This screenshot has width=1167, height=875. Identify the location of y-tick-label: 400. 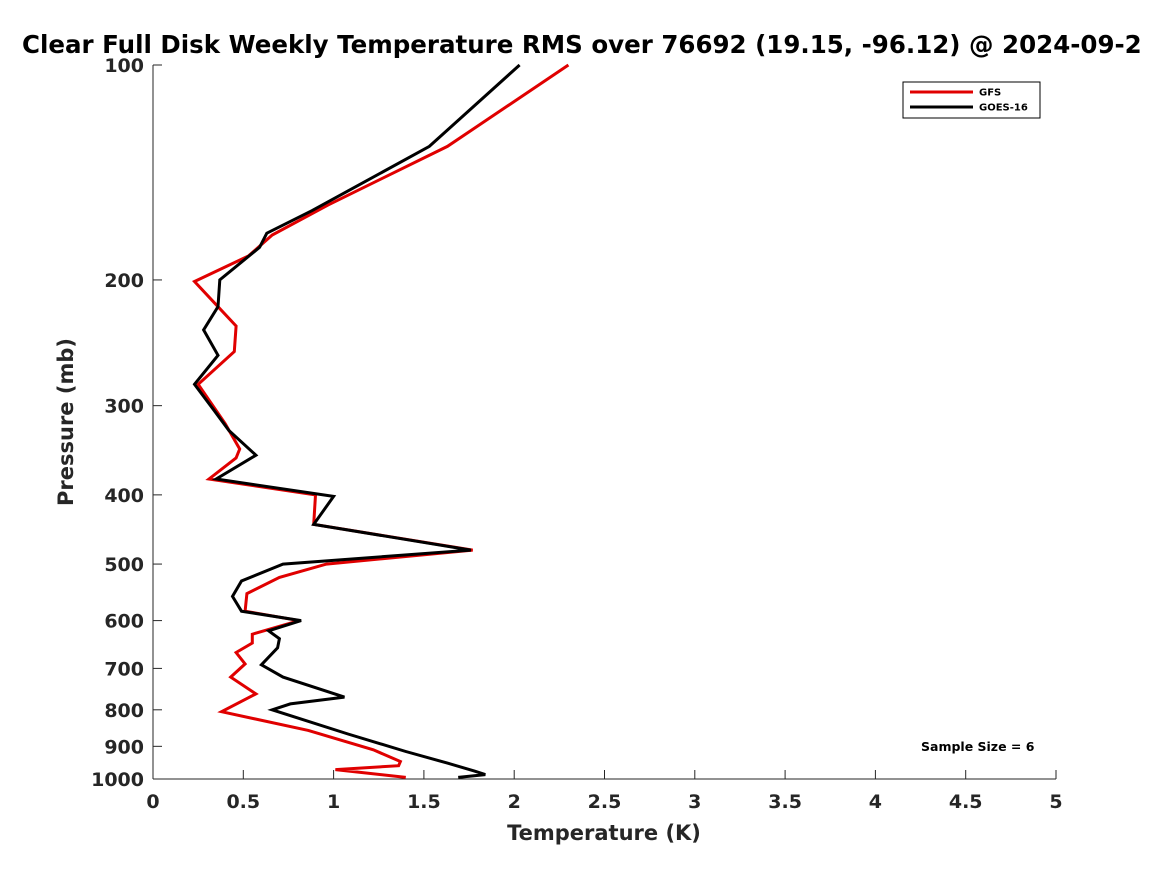
(124, 496).